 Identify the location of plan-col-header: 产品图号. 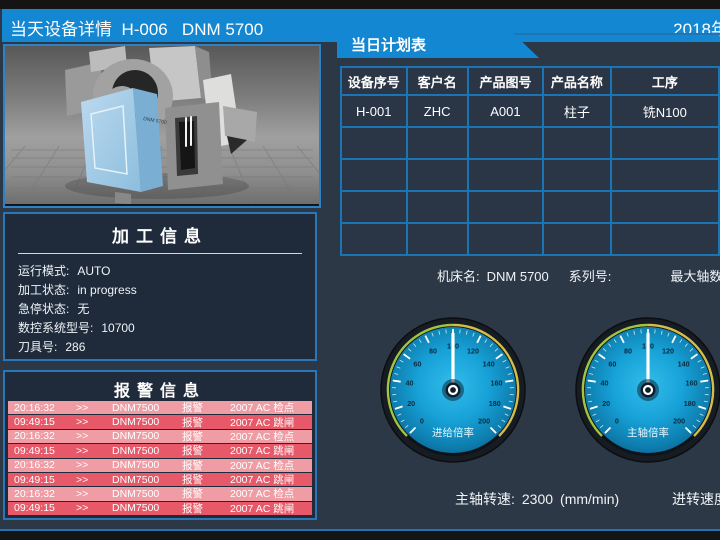
(505, 81).